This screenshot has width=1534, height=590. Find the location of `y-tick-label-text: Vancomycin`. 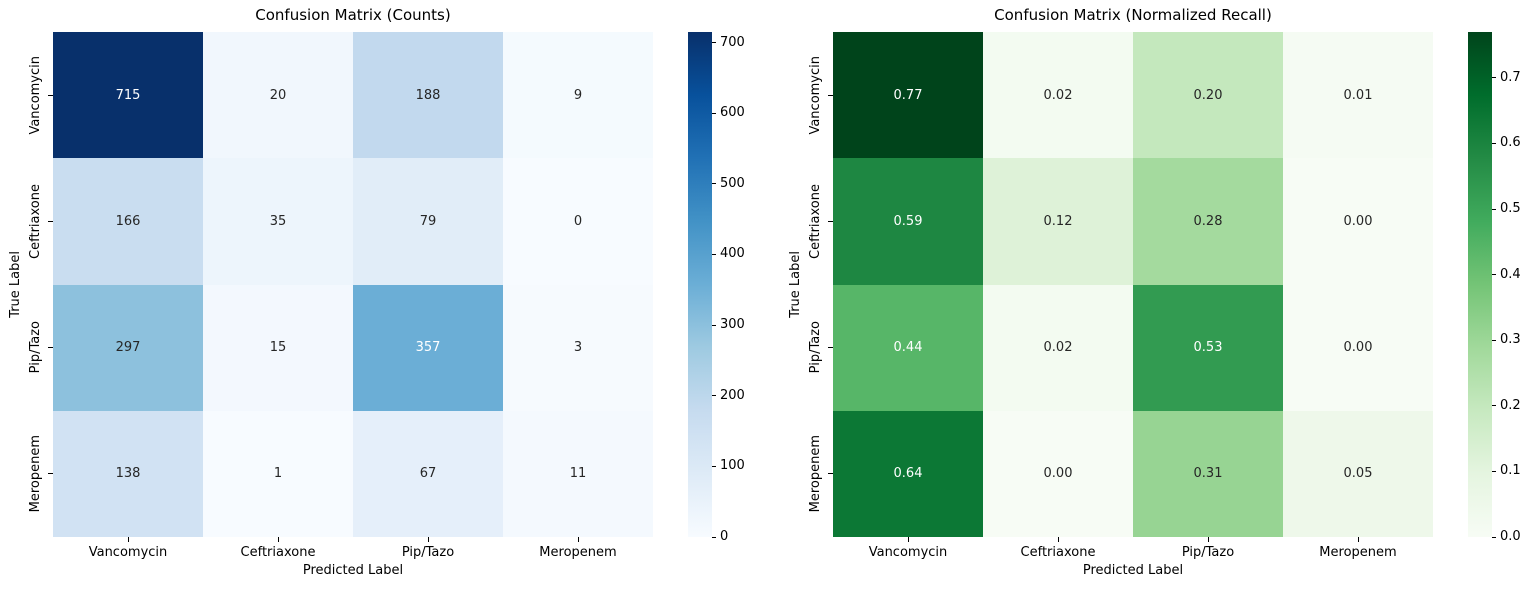

y-tick-label-text: Vancomycin is located at coordinates (35, 95).